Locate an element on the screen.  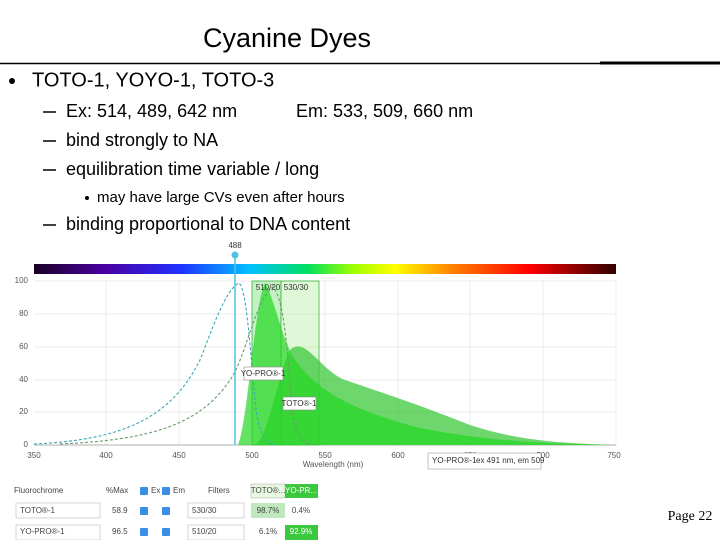
filter-label: 530/30 is located at coordinates (296, 287).